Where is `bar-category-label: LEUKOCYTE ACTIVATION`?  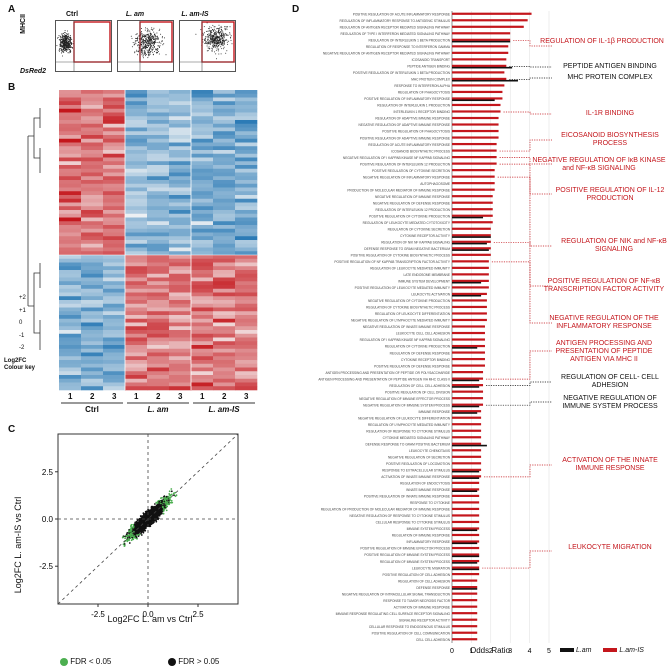 bar-category-label: LEUKOCYTE ACTIVATION is located at coordinates (430, 295).